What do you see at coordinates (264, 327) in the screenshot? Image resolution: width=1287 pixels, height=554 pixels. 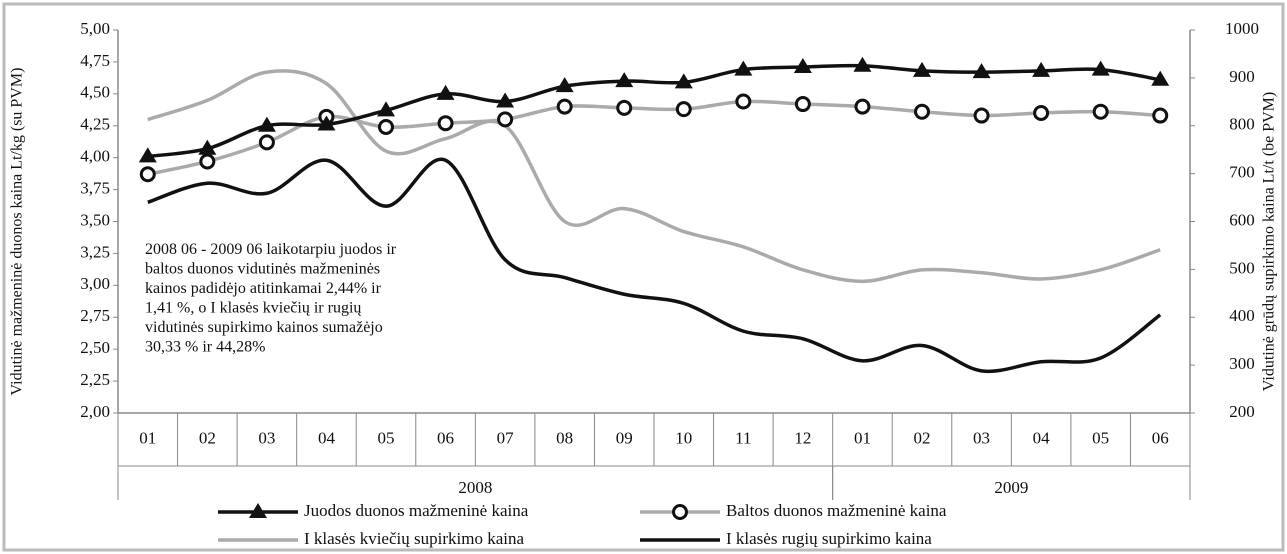 I see `annotation-line: vidutinės supirkimo kainos sumažėjo` at bounding box center [264, 327].